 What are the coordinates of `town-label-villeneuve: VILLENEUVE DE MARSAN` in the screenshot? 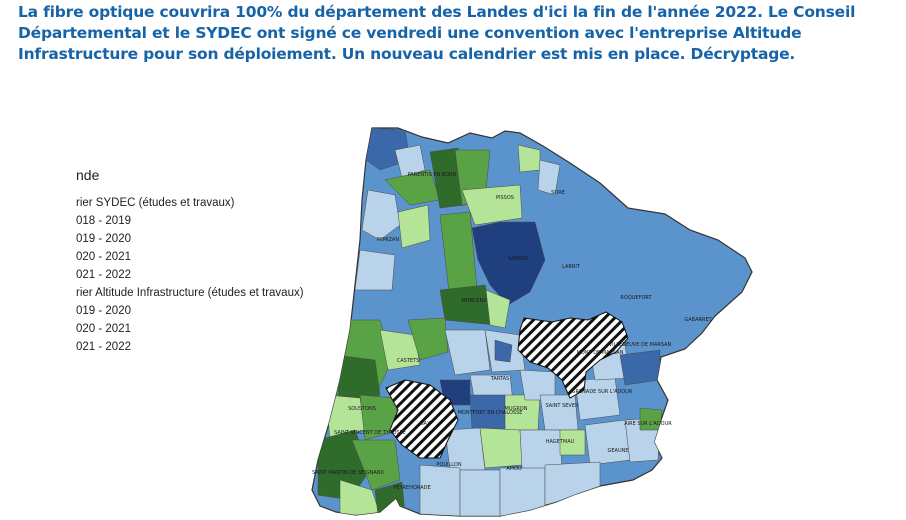 It's located at (640, 345).